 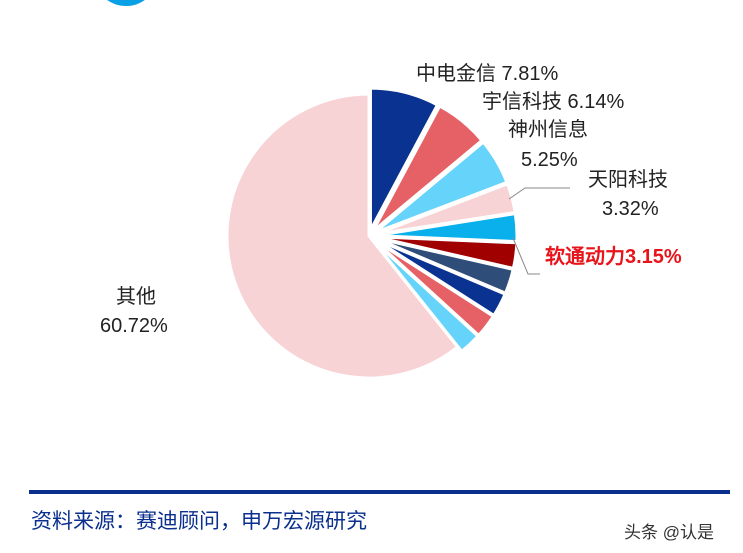 What do you see at coordinates (379, 492) in the screenshot?
I see `footer-divider` at bounding box center [379, 492].